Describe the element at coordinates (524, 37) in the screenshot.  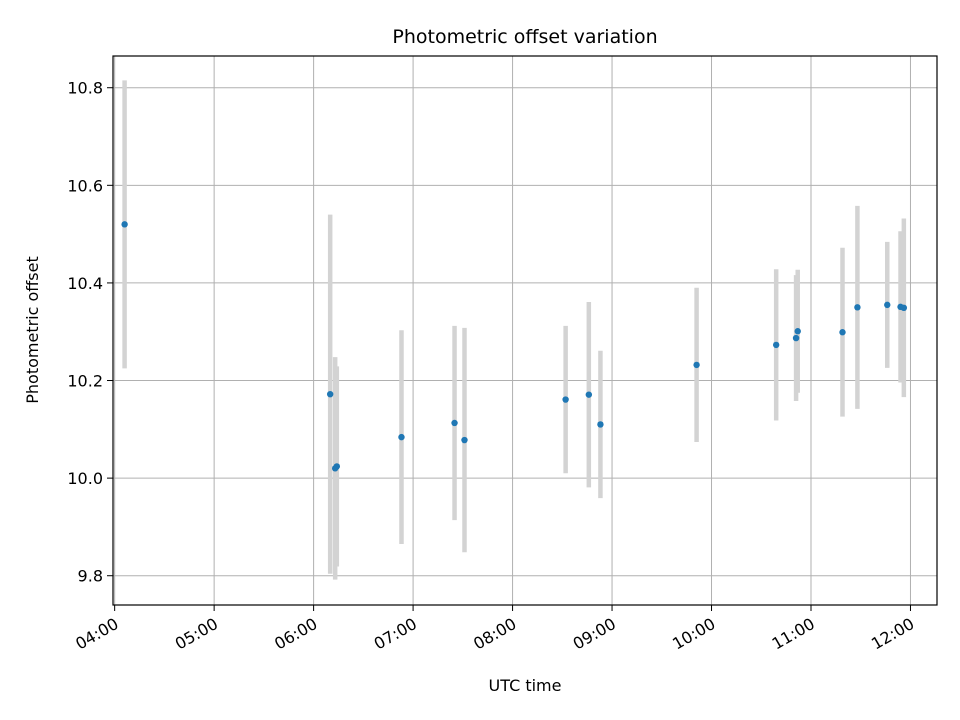
I see `chart-title: Photometric offset variation` at that location.